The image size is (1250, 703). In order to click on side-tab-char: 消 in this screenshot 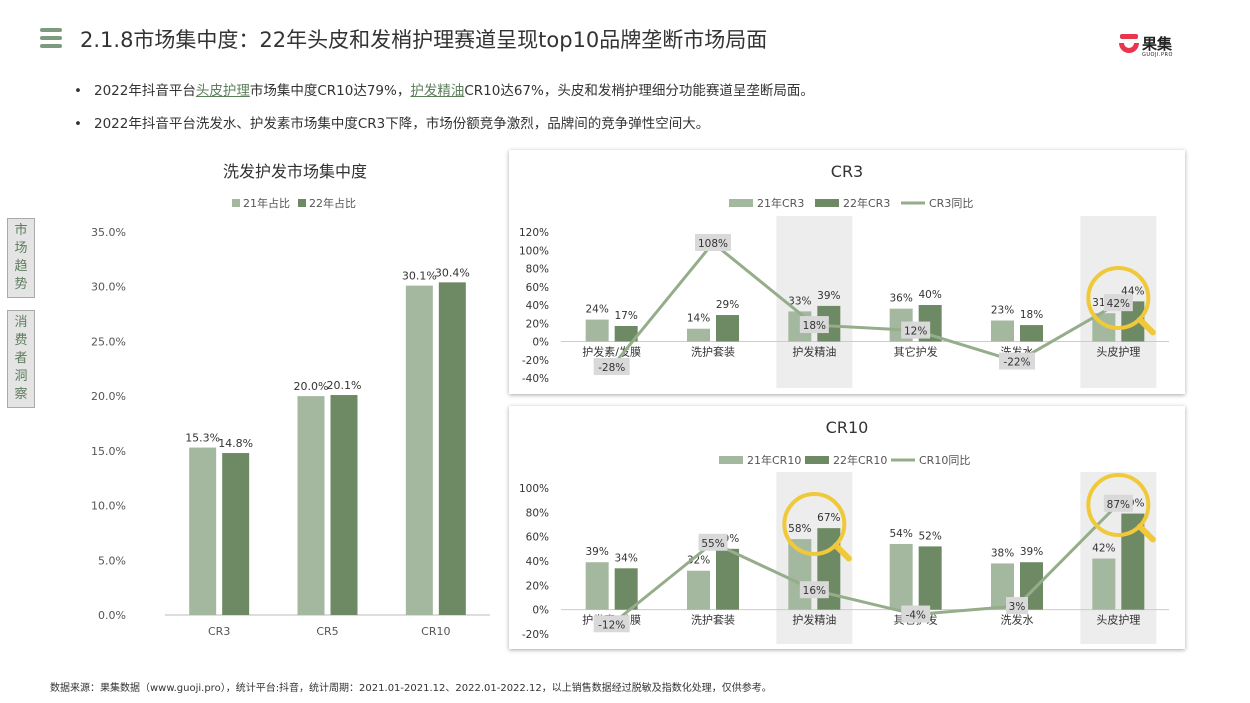, I will do `click(21, 322)`.